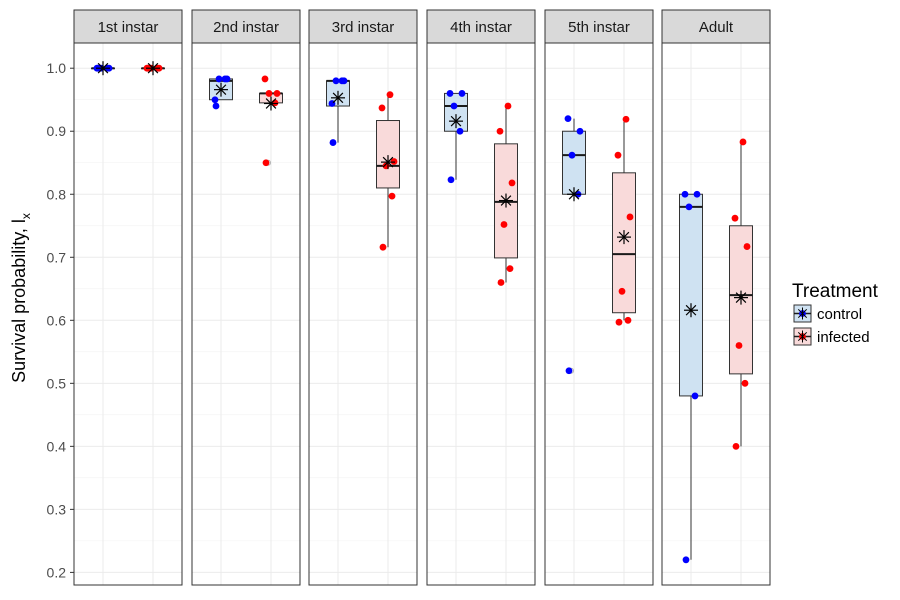 The width and height of the screenshot is (900, 600). I want to click on facet-panel: 2nd instar, so click(246, 297).